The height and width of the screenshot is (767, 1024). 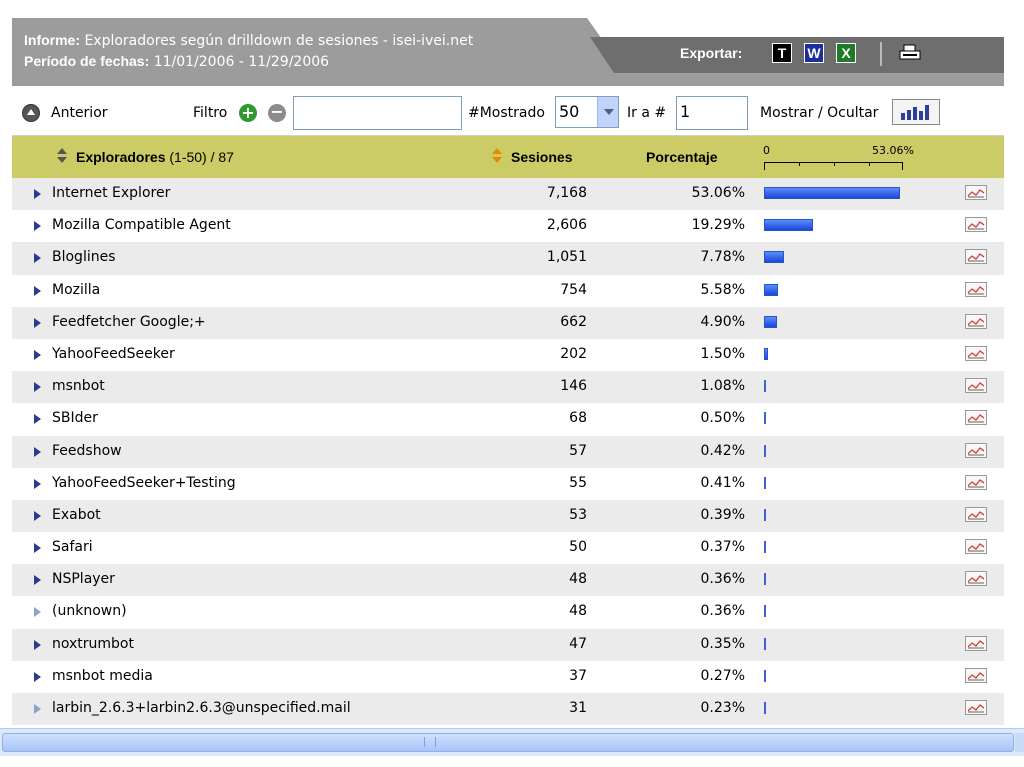 I want to click on table-row: msnbot 146 1.08%, so click(x=508, y=387).